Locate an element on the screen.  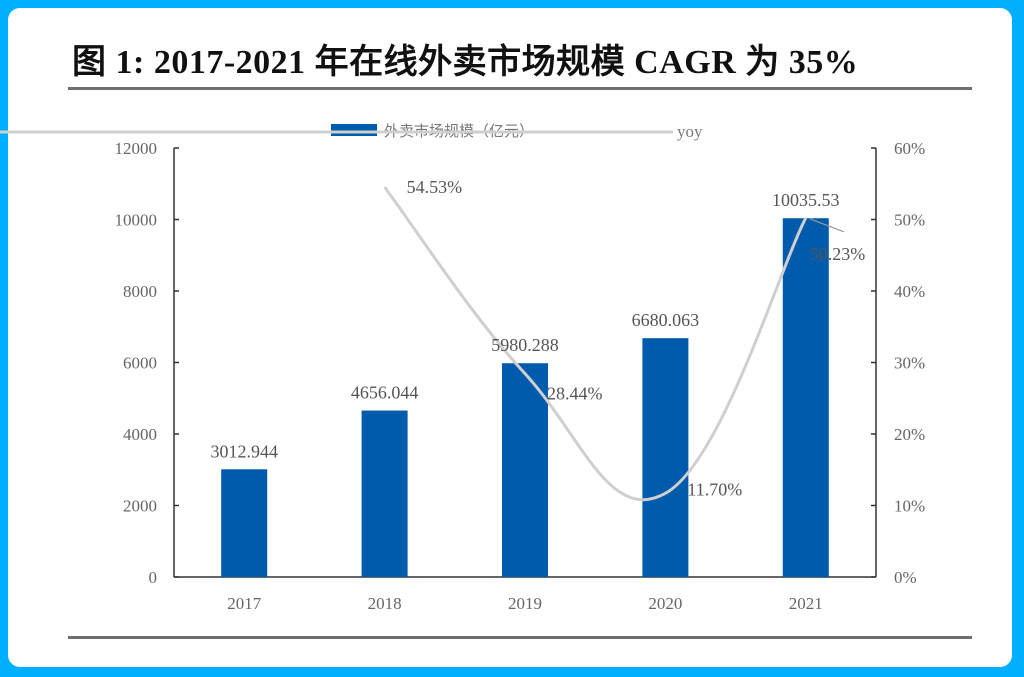
yoy-value-label: 54.53% is located at coordinates (435, 187).